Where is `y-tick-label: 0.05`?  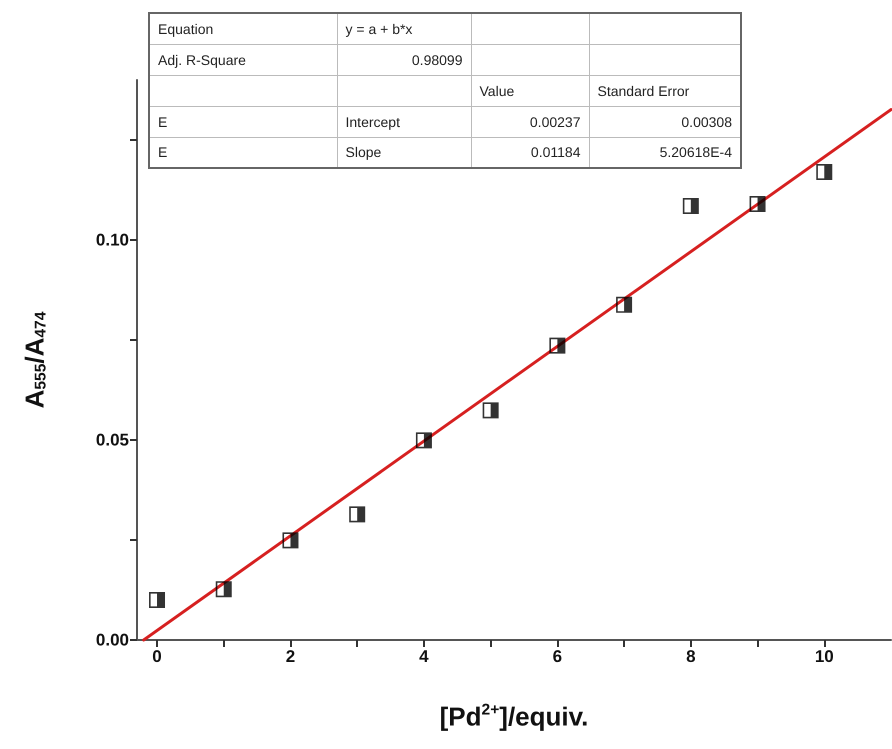 y-tick-label: 0.05 is located at coordinates (112, 440).